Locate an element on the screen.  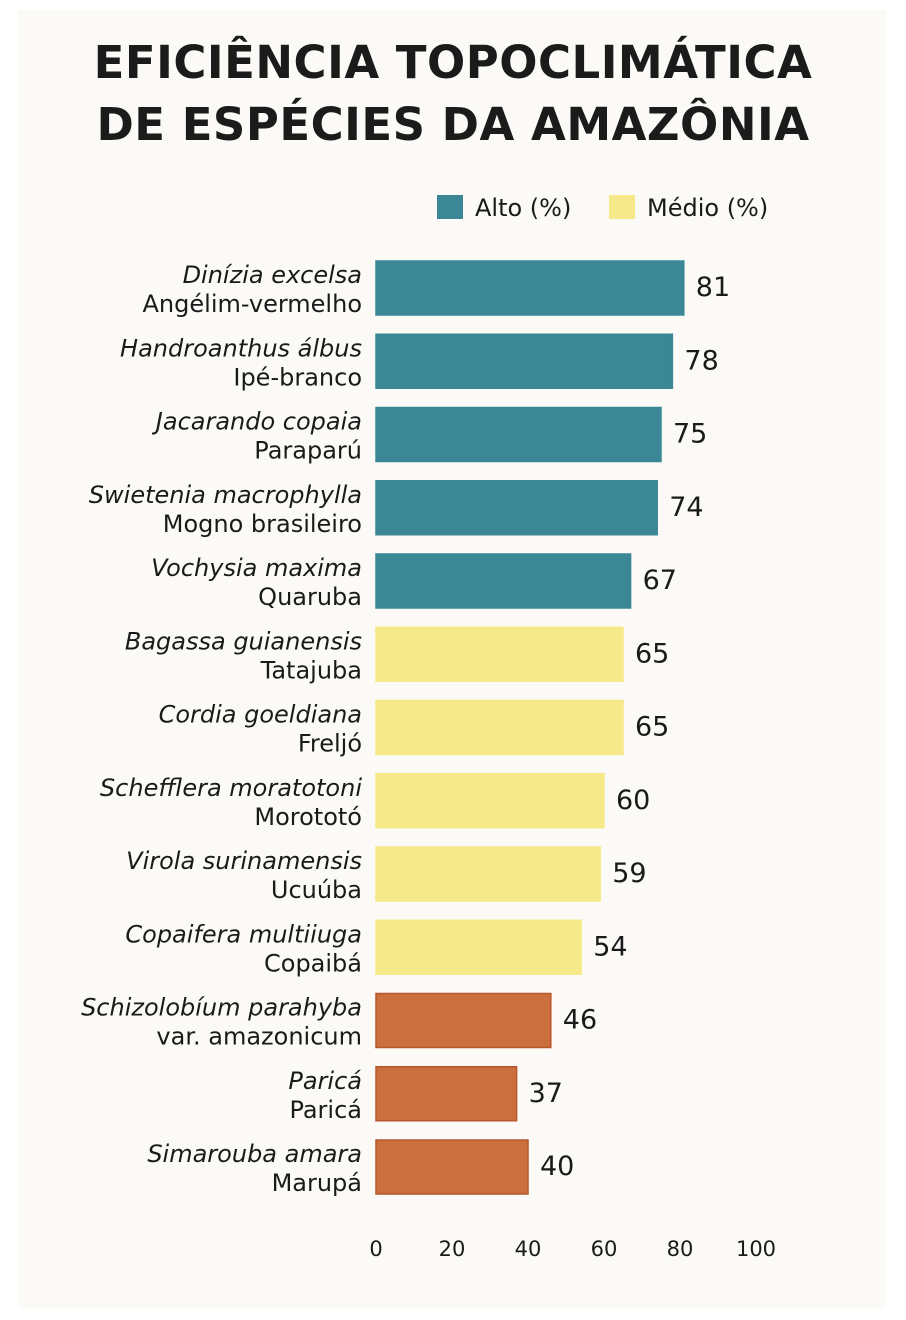
value-label-12: 37 is located at coordinates (546, 1093).